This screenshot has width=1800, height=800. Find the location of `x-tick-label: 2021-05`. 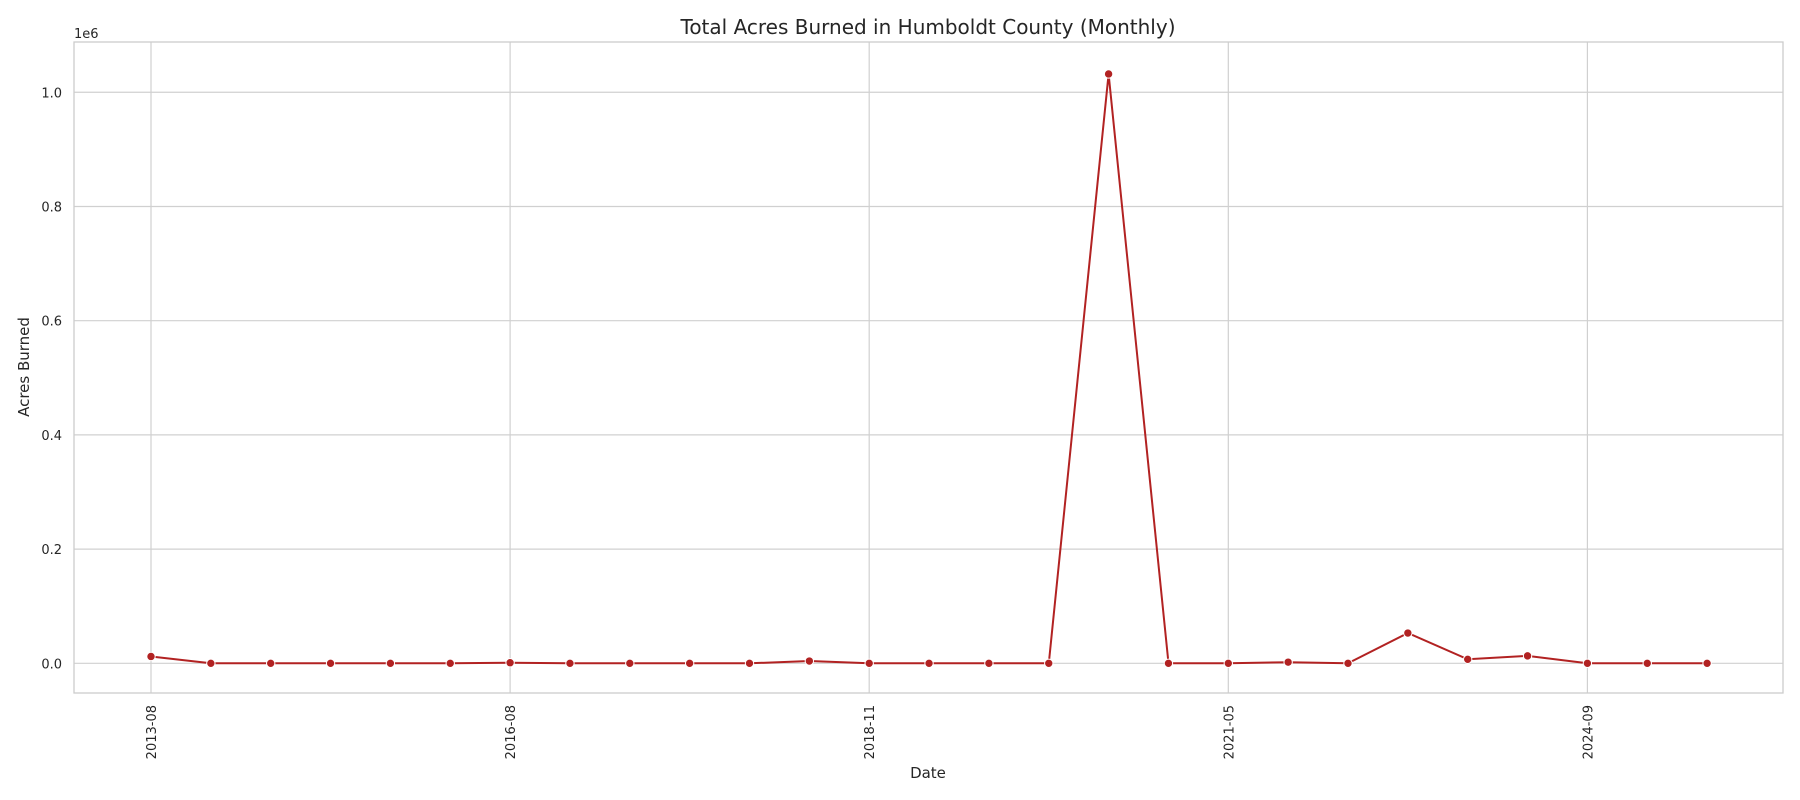

x-tick-label: 2021-05 is located at coordinates (1229, 732).